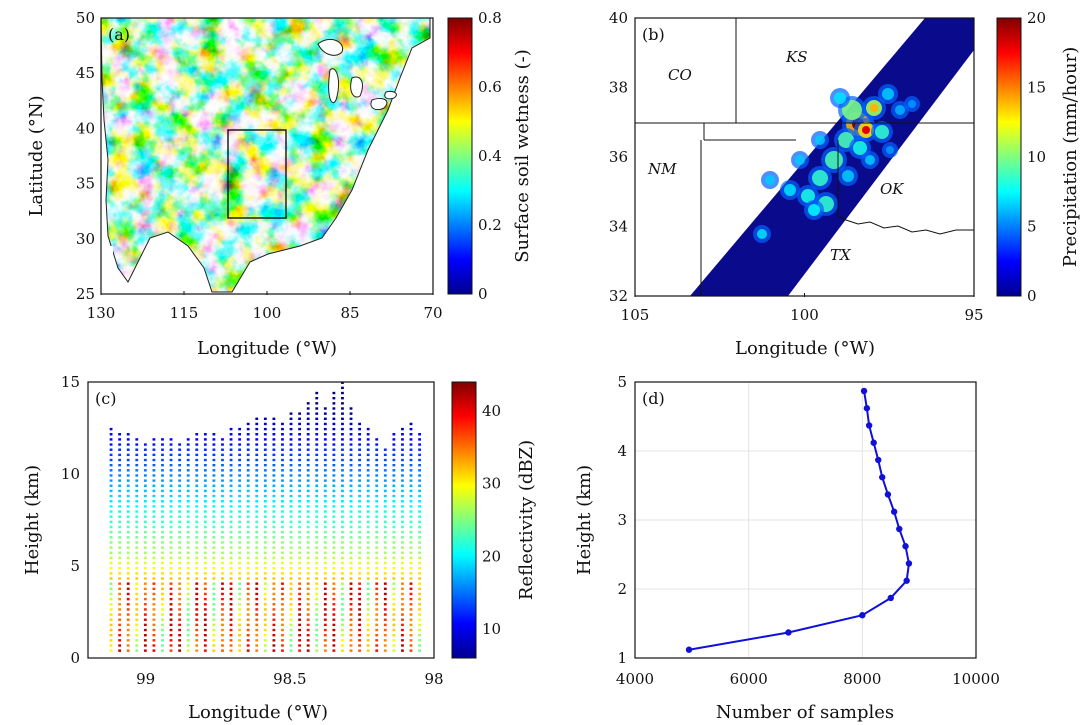 This screenshot has height=725, width=1088. Describe the element at coordinates (1032, 227) in the screenshot. I see `panel-b-cbar-tick: 5` at that location.